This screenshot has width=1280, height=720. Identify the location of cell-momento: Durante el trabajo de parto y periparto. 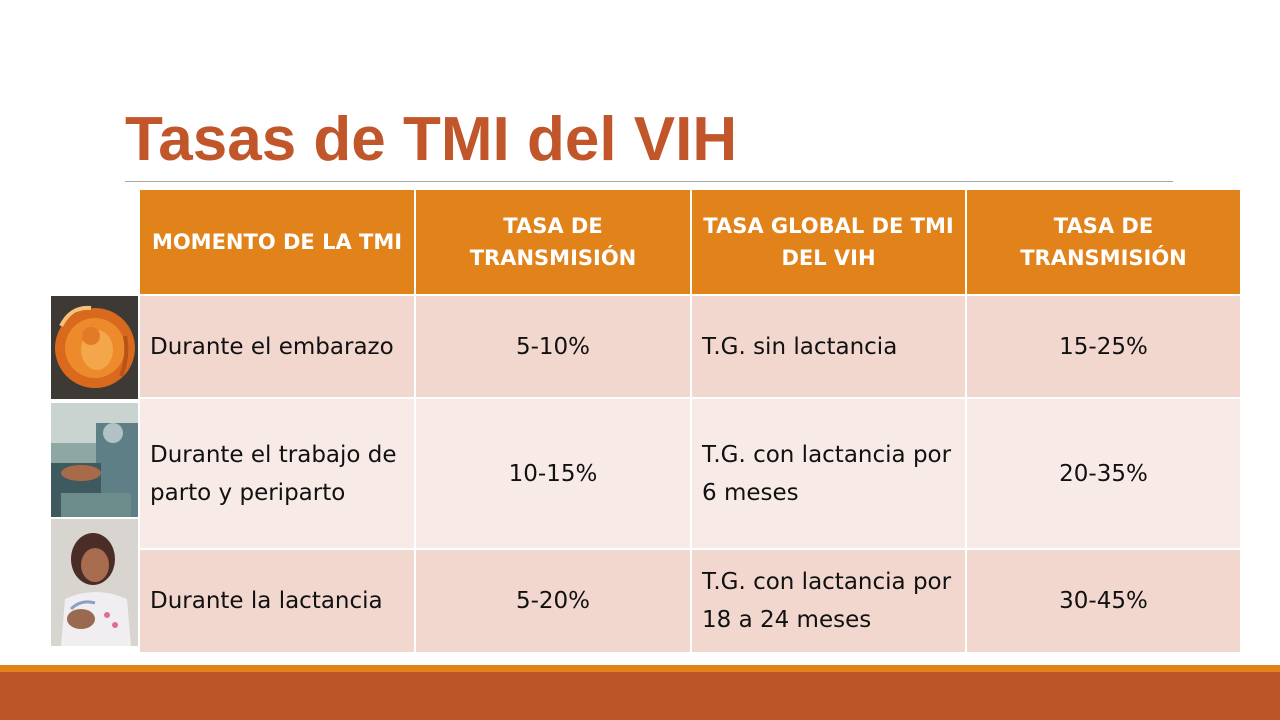
(277, 473).